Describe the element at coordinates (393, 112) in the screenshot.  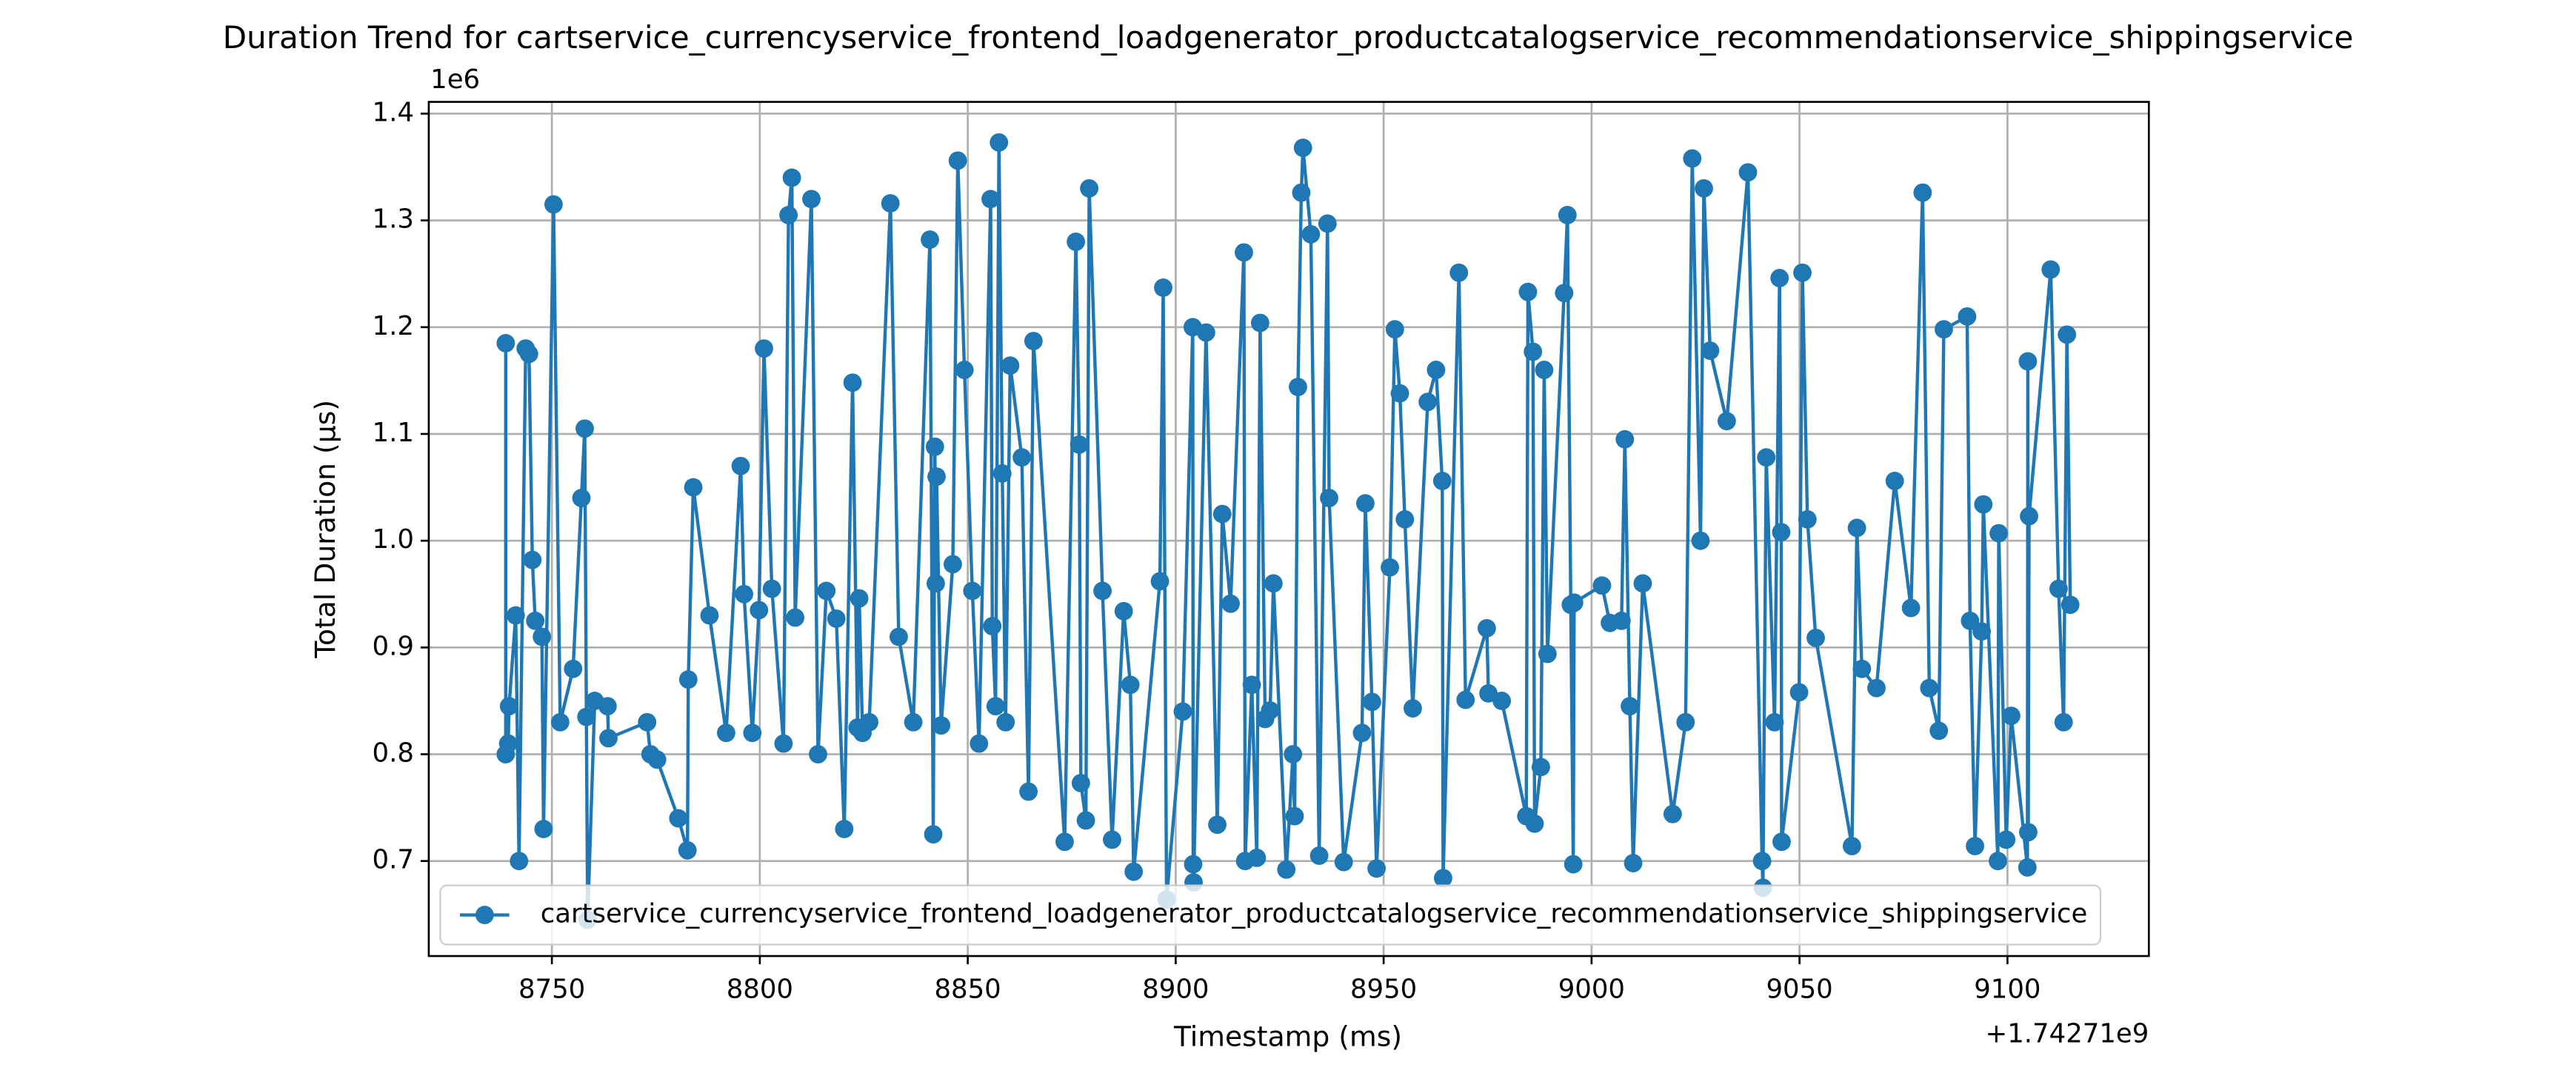
I see `y-tick-label: 1.4` at that location.